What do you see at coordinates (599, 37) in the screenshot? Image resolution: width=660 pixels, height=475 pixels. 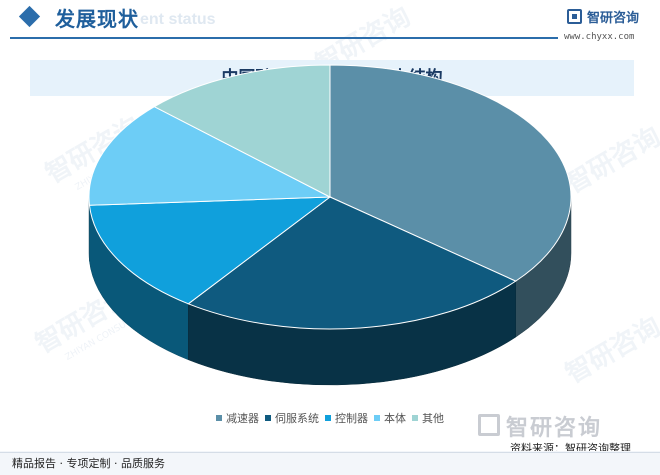 I see `website-url: www.chyxx.com` at bounding box center [599, 37].